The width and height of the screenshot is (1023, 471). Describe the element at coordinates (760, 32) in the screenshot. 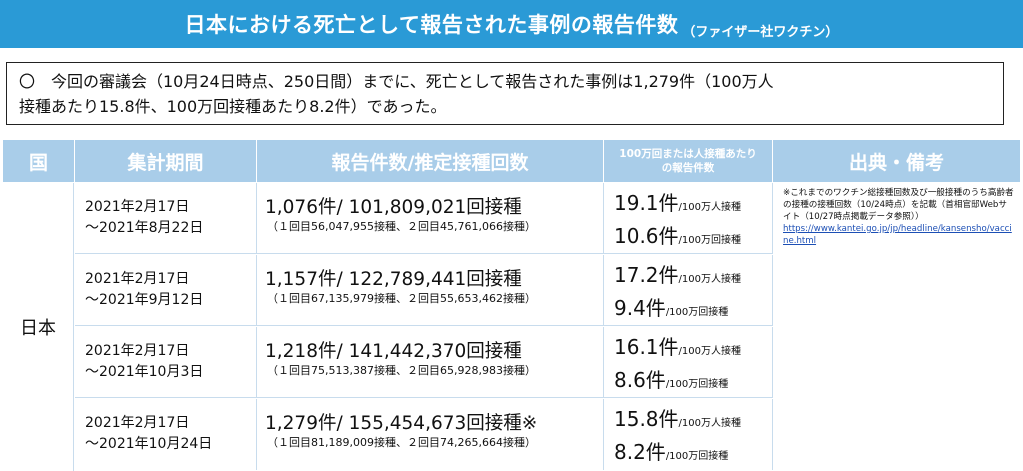

I see `page-subtitle: （ファイザー社ワクチン）` at that location.